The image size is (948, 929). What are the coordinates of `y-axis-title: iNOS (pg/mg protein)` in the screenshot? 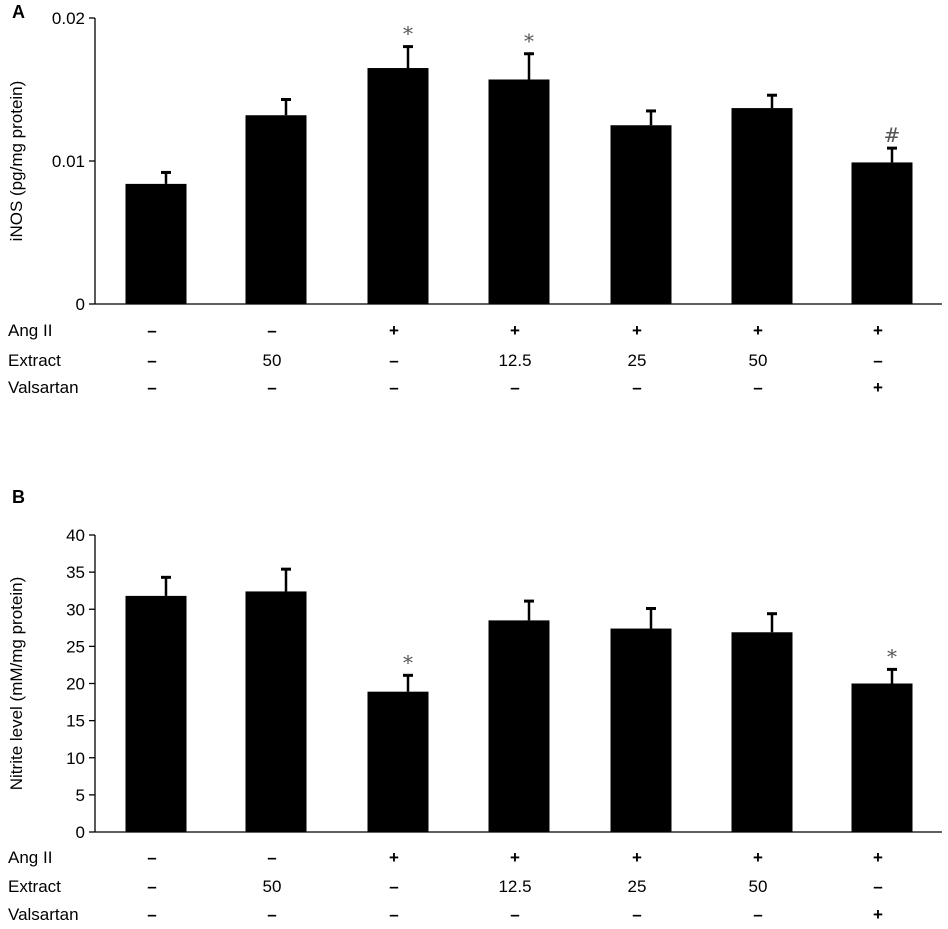 It's located at (16, 161).